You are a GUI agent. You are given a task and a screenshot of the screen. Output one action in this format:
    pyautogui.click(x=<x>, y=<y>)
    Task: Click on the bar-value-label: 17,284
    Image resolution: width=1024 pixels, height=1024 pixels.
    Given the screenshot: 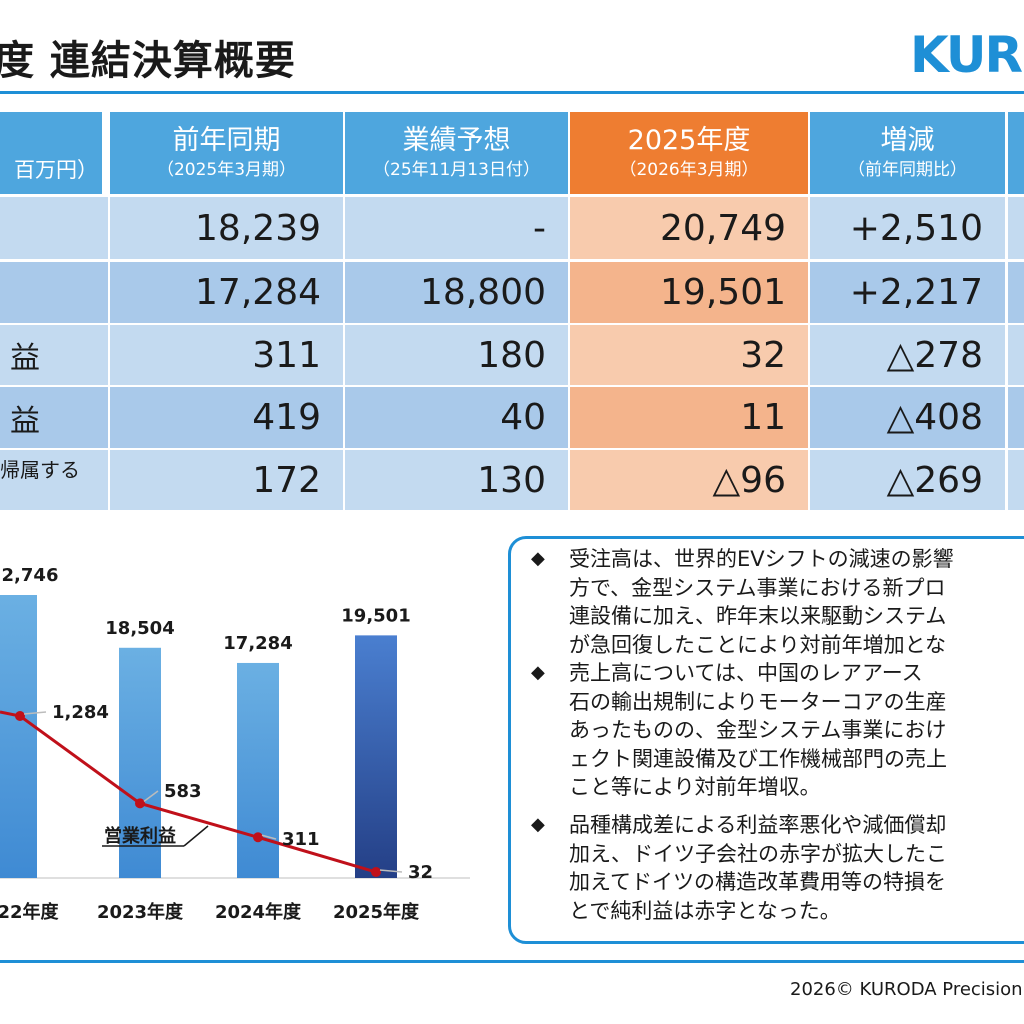 What is the action you would take?
    pyautogui.click(x=257, y=643)
    